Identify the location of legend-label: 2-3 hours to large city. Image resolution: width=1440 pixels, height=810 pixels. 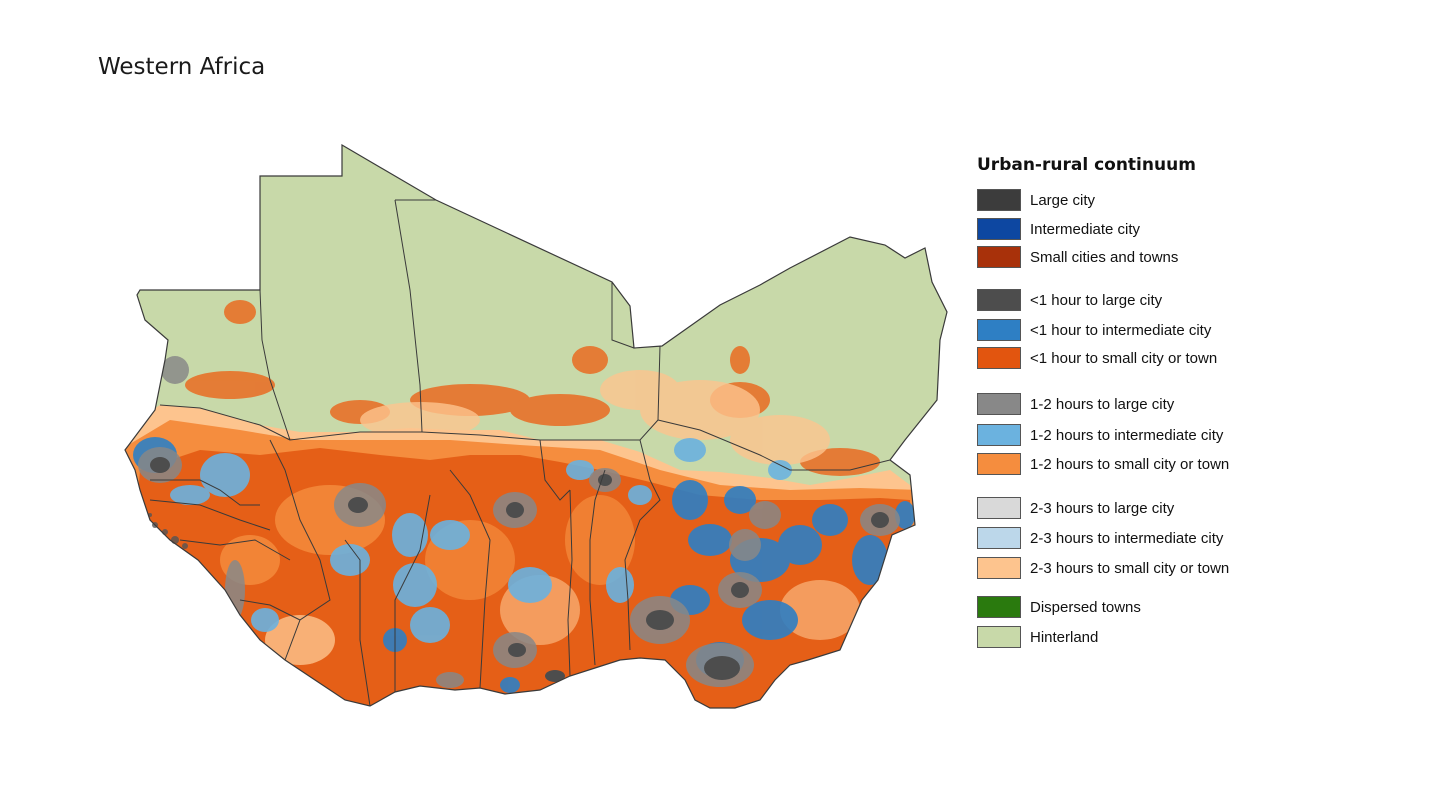
(1102, 508).